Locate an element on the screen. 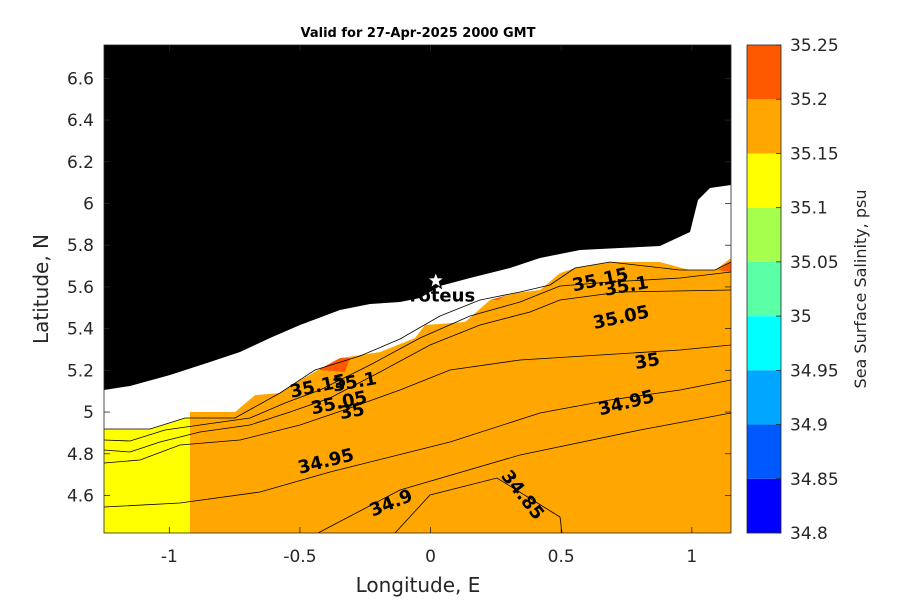  colorbar-tick-label: 34.8 is located at coordinates (809, 534).